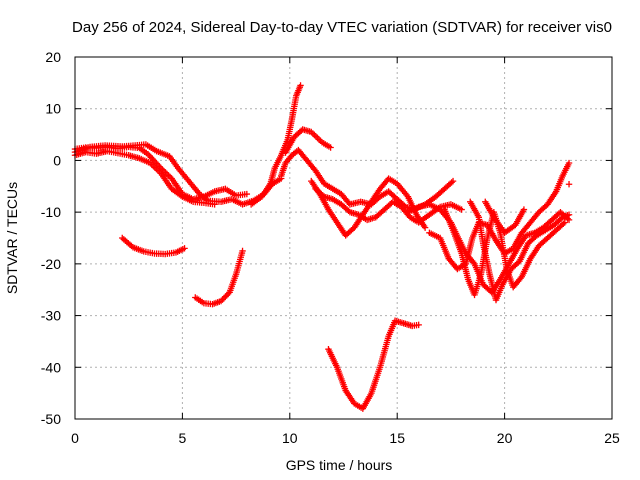 This screenshot has height=480, width=640. What do you see at coordinates (345, 438) in the screenshot?
I see `x-tick-labels: 0 5 10 15 20 25` at bounding box center [345, 438].